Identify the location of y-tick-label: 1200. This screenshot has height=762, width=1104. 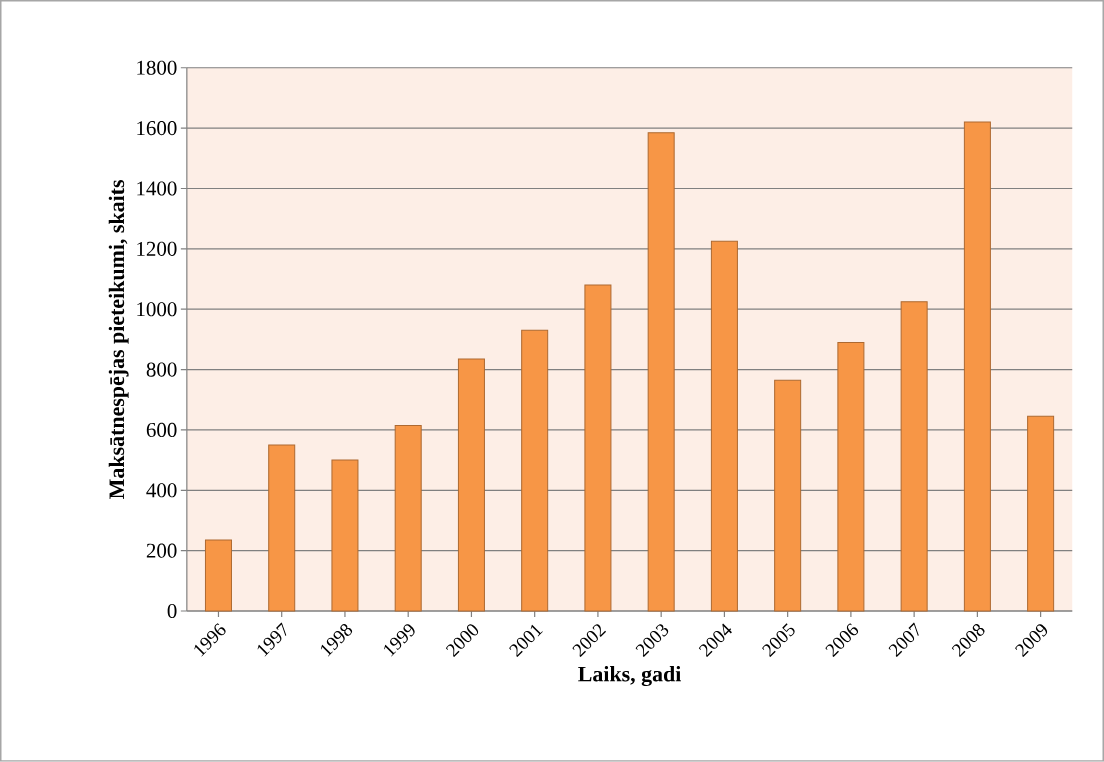
(157, 248).